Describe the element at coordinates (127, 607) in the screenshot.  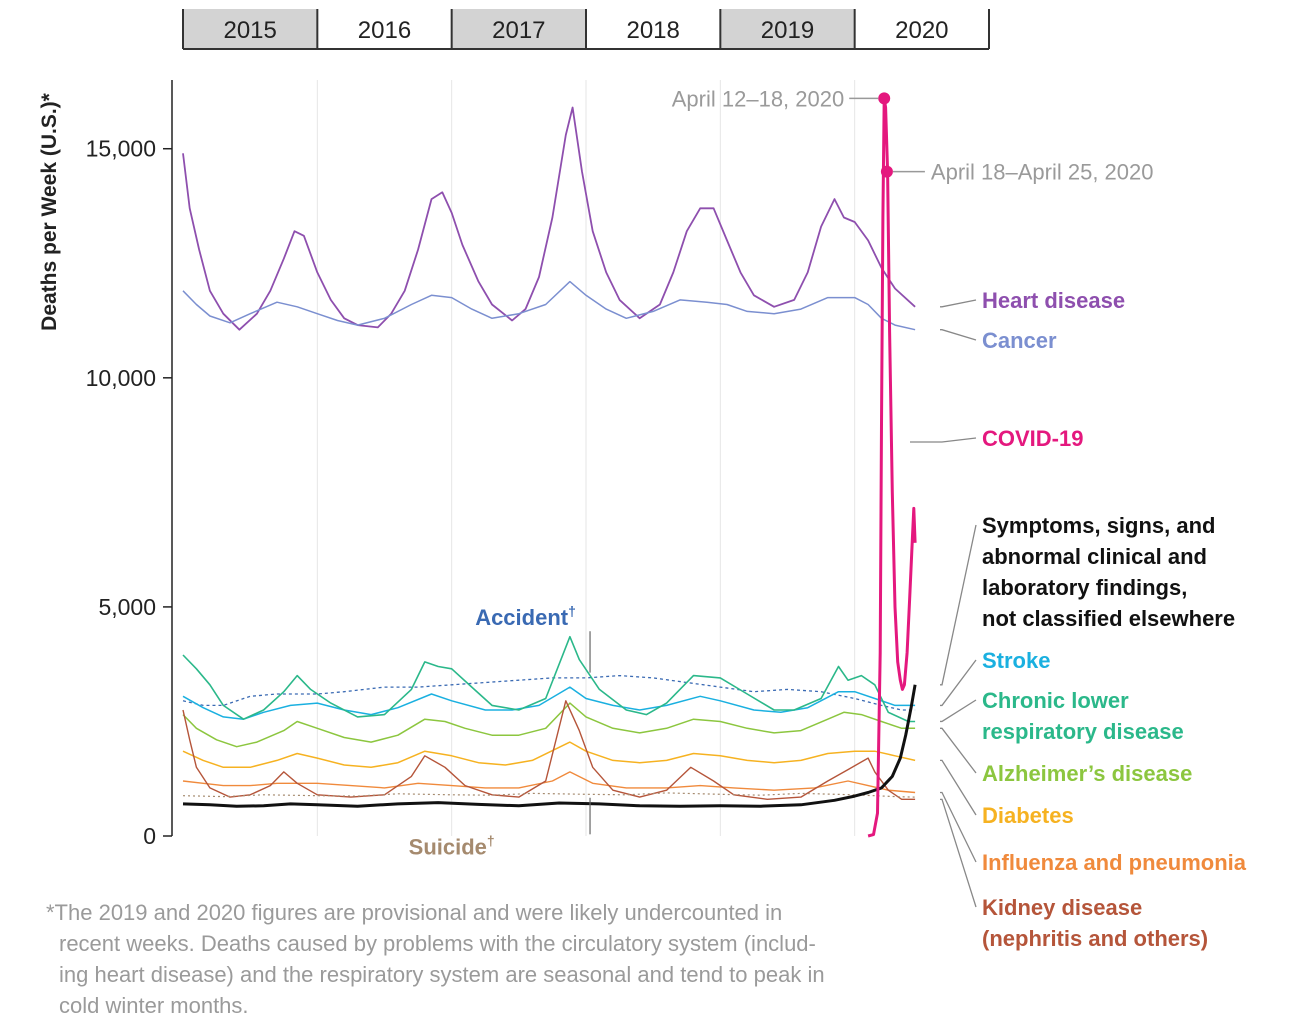
I see `y-tick-label: 5,000` at that location.